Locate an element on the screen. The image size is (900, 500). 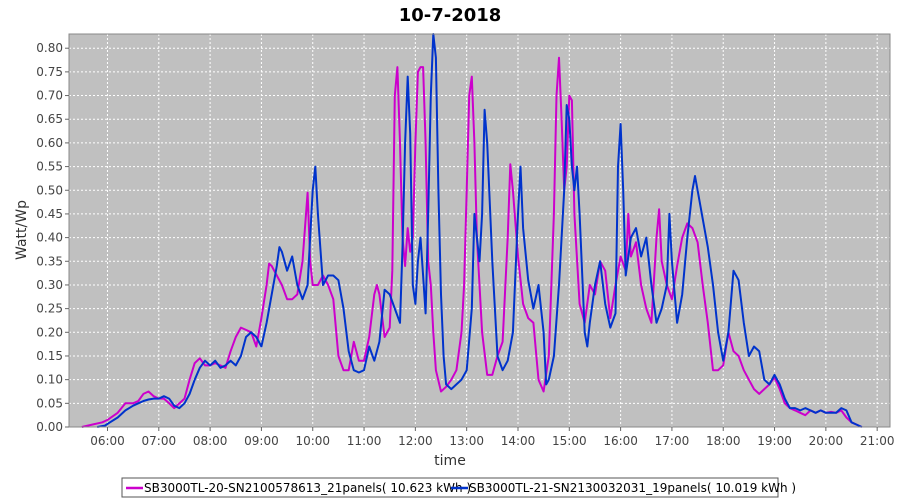
x-tick-label: 09:00 is located at coordinates (261, 441).